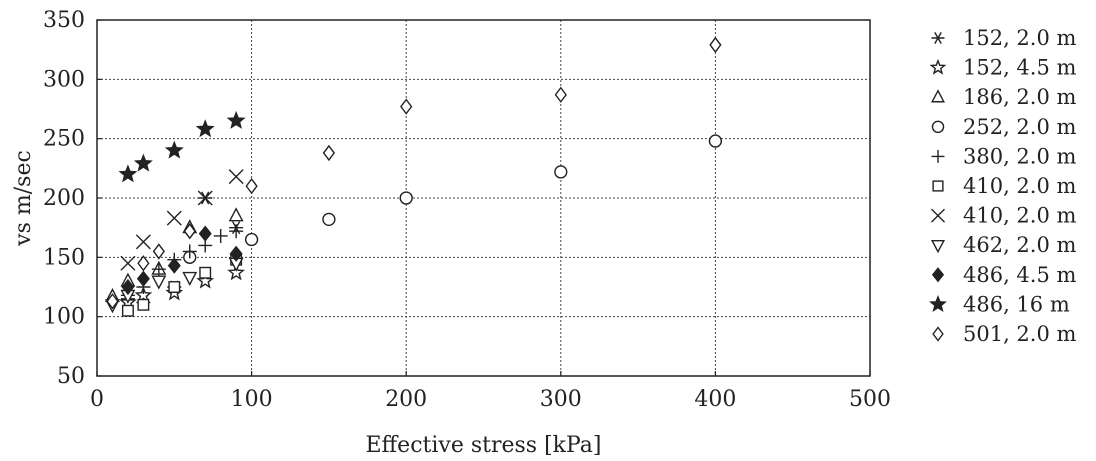 The image size is (1096, 461). Describe the element at coordinates (870, 399) in the screenshot. I see `x-tick-label: 500` at that location.